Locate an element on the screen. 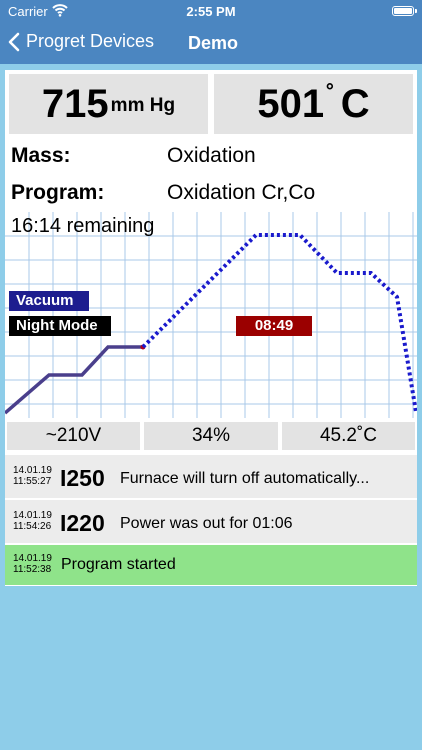  log-entry: 14.01.19 11:52:38 Program started is located at coordinates (211, 565).